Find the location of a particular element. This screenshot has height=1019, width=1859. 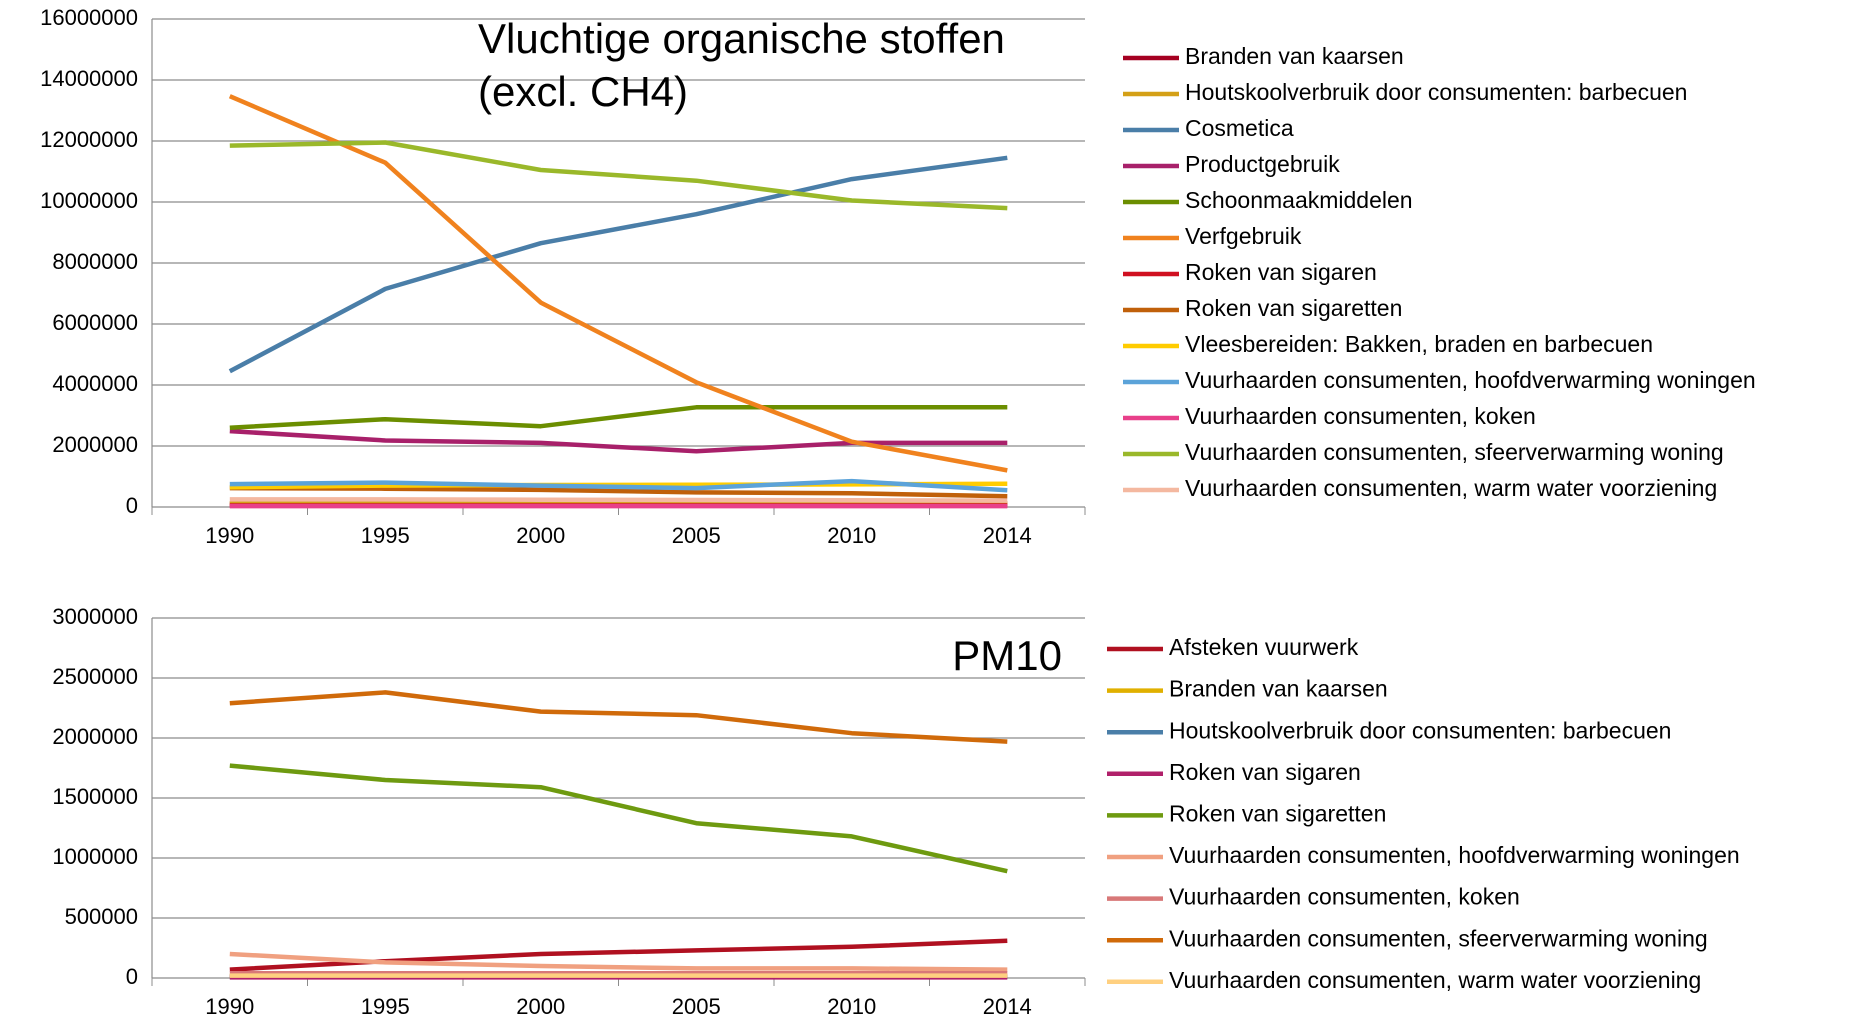

y-tick-label: 2500000 is located at coordinates (95, 676).